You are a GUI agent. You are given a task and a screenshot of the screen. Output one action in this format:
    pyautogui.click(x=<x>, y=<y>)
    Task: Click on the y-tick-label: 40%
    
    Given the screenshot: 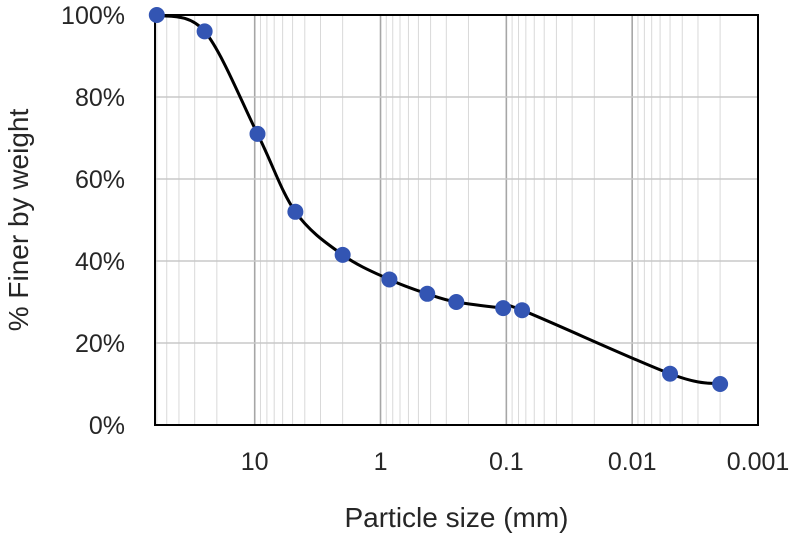 What is the action you would take?
    pyautogui.click(x=100, y=262)
    